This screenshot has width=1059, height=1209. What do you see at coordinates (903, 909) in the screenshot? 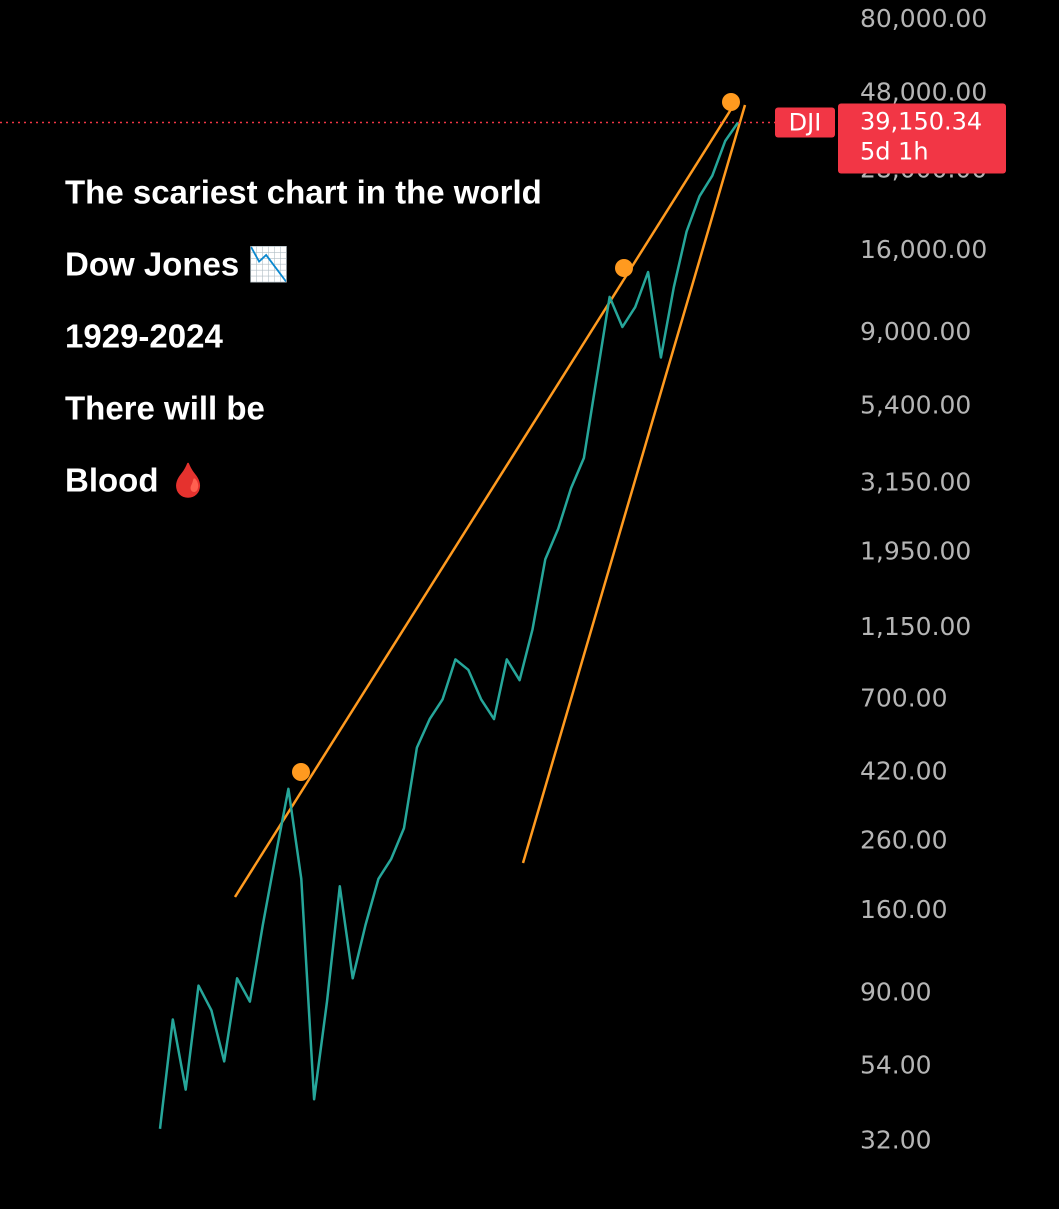
I see `y-tick-label: 160.00` at bounding box center [903, 909].